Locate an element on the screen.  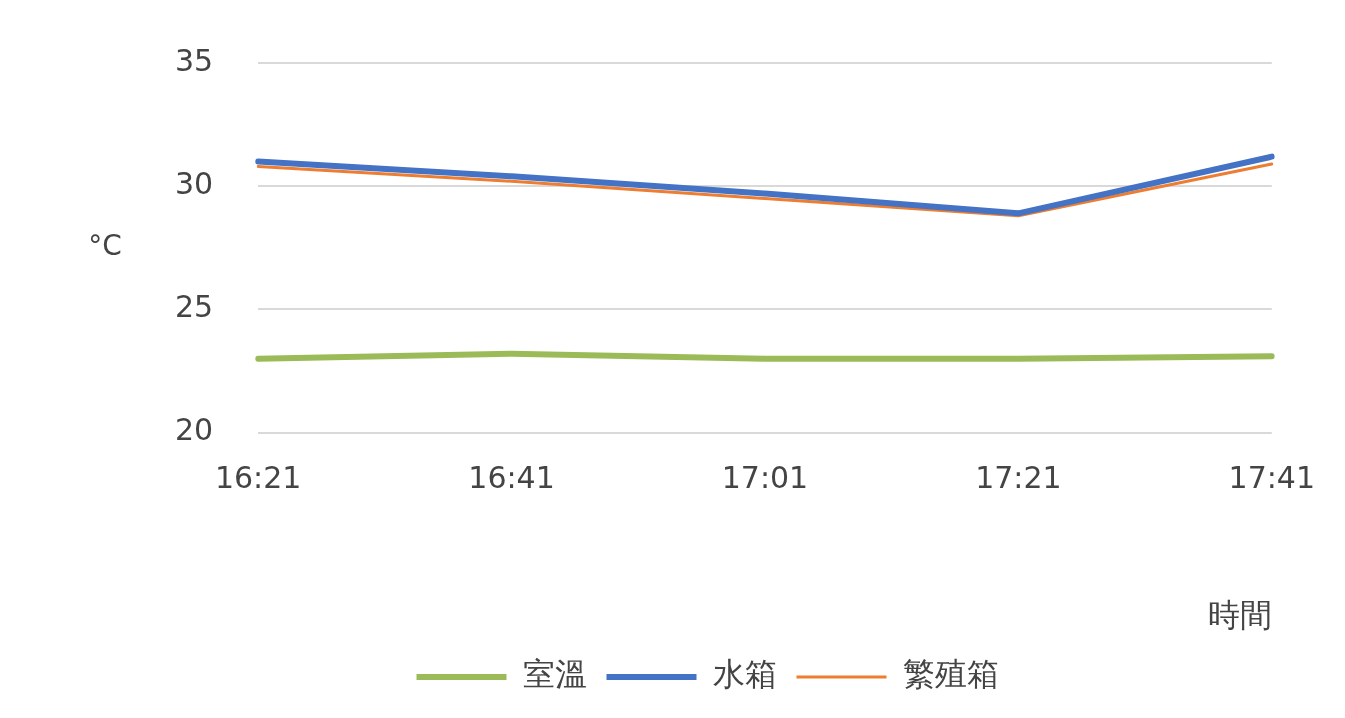
y-tick-label: 20 is located at coordinates (194, 430).